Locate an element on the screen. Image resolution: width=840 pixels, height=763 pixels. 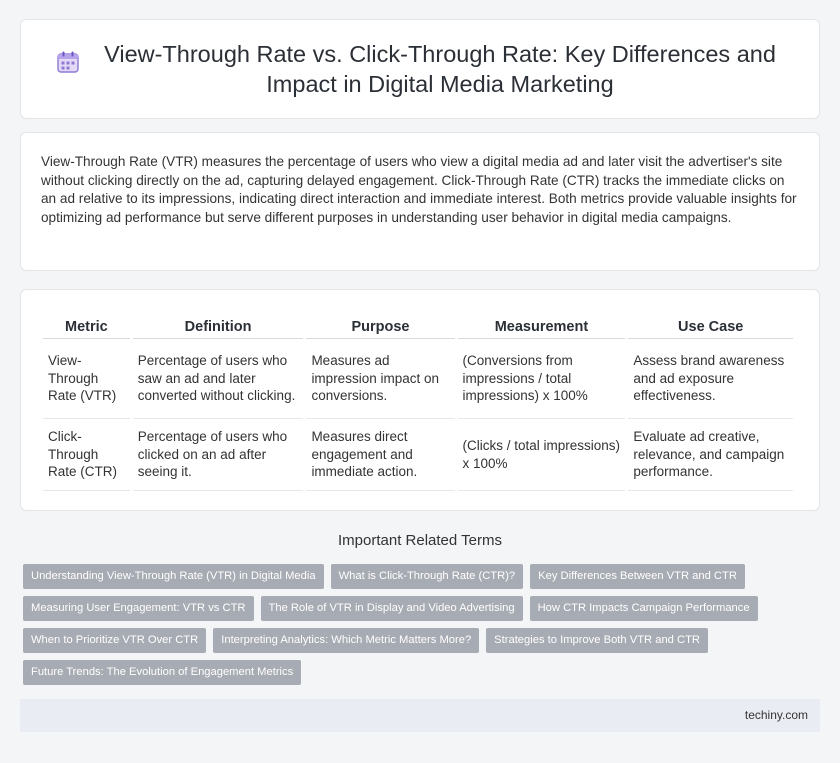
cell-measurement: (Clicks / total impressions) x 100% is located at coordinates (541, 455).